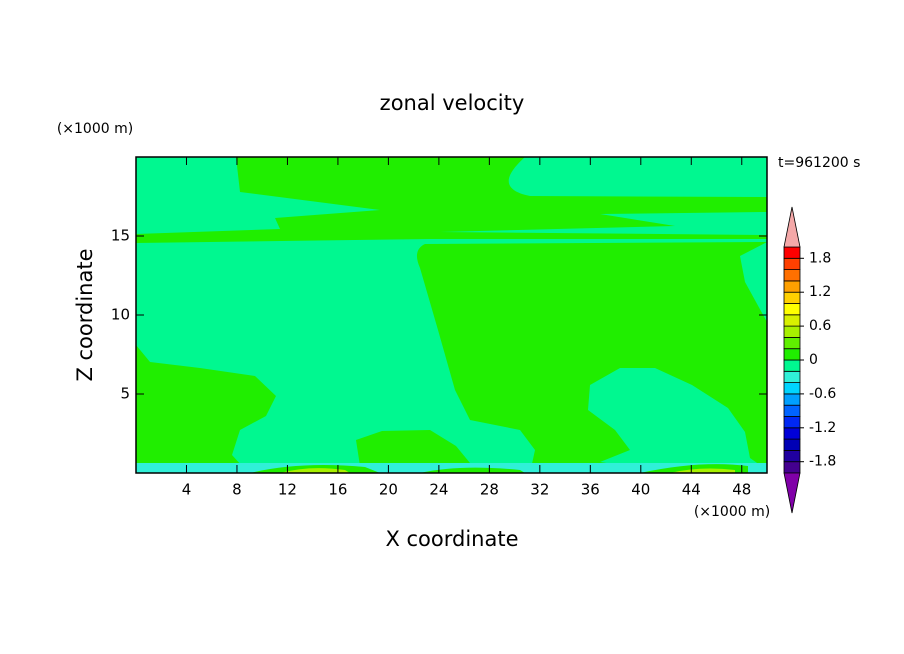  I want to click on y-axis-label: Z coordinate, so click(85, 314).